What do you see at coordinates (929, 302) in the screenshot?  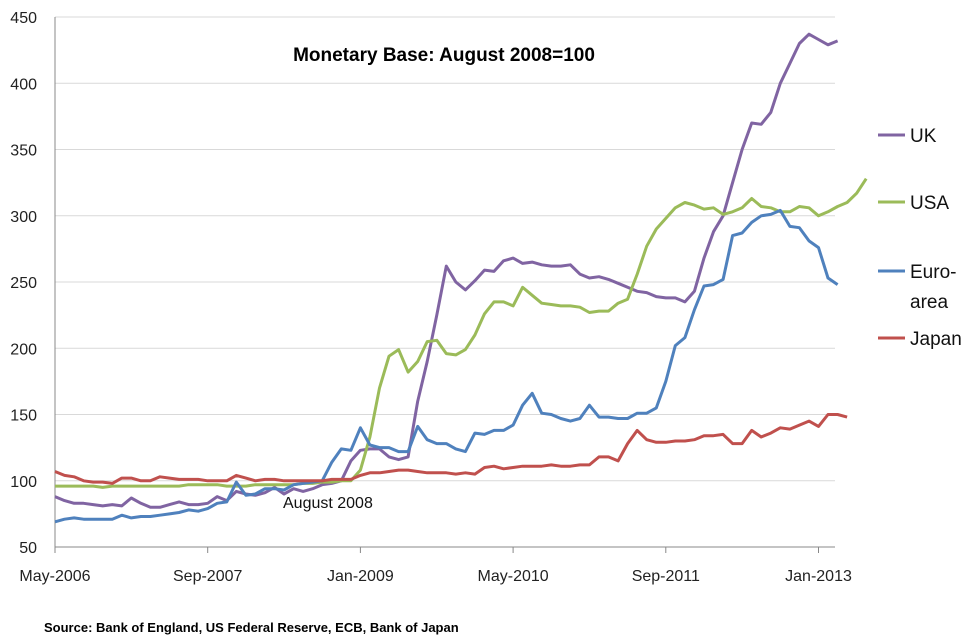 I see `legend-label-euro-area: area` at bounding box center [929, 302].